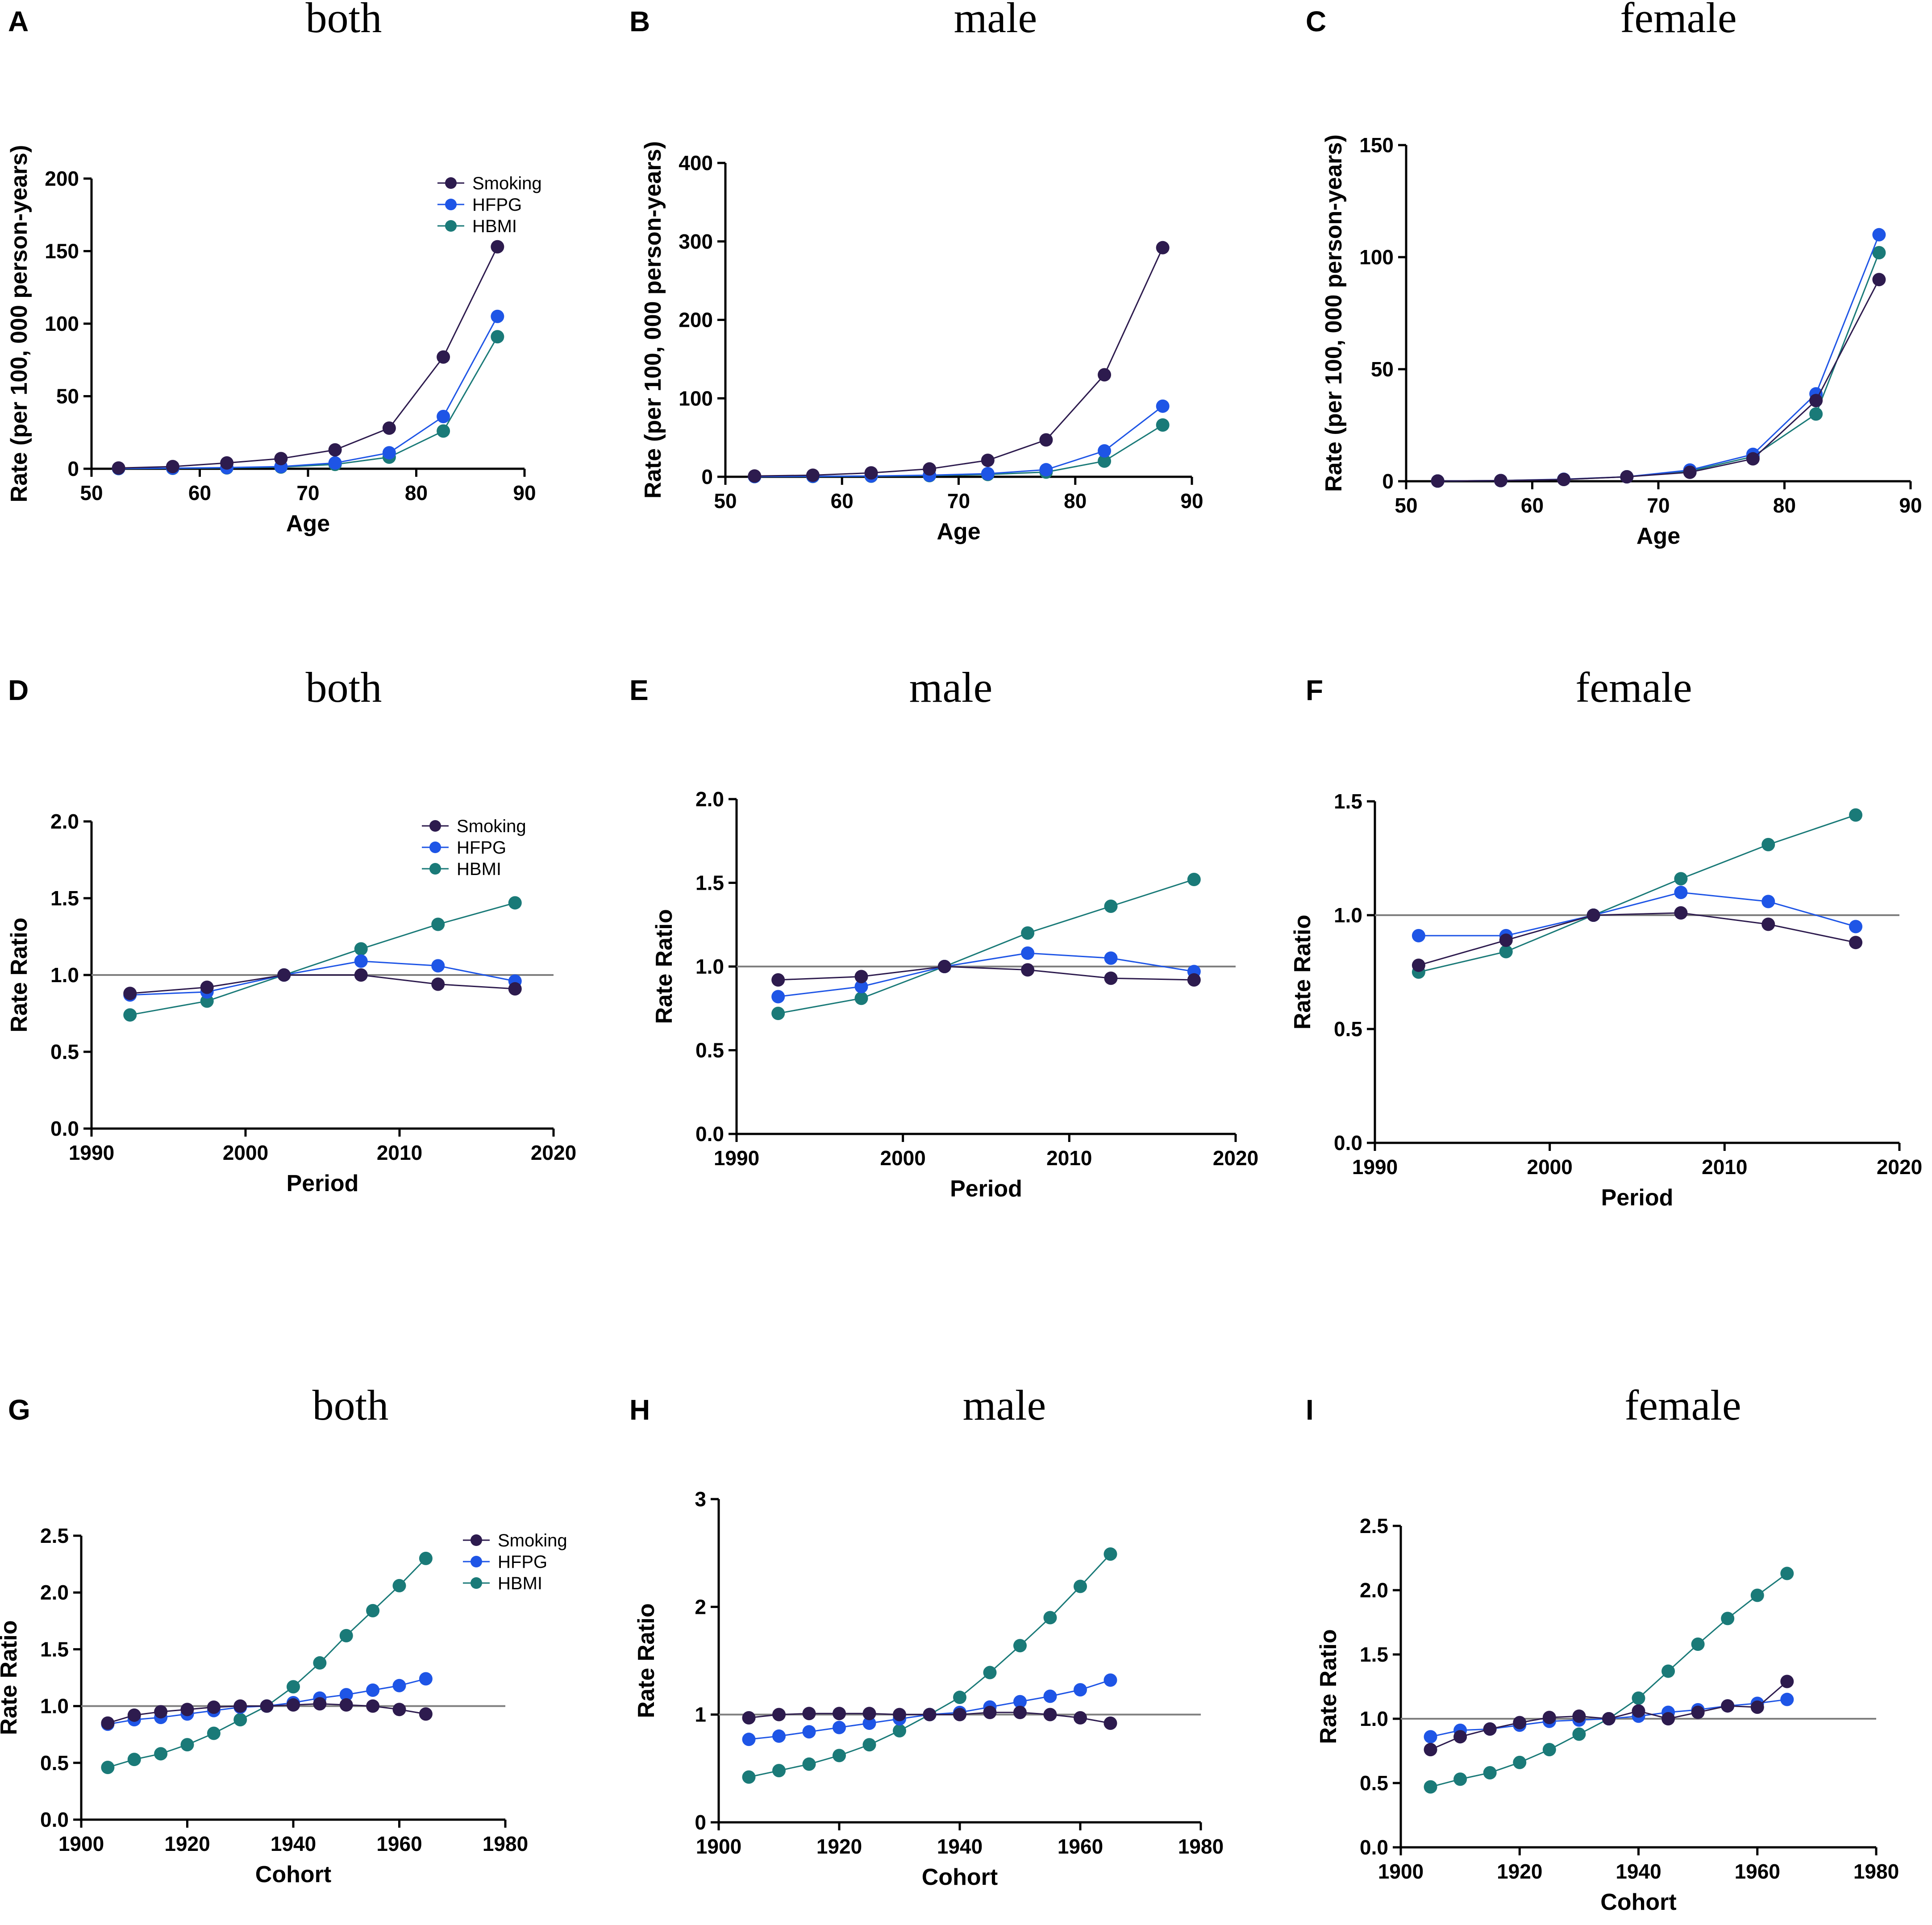  I want to click on y-tick-label: 1, so click(700, 1715).